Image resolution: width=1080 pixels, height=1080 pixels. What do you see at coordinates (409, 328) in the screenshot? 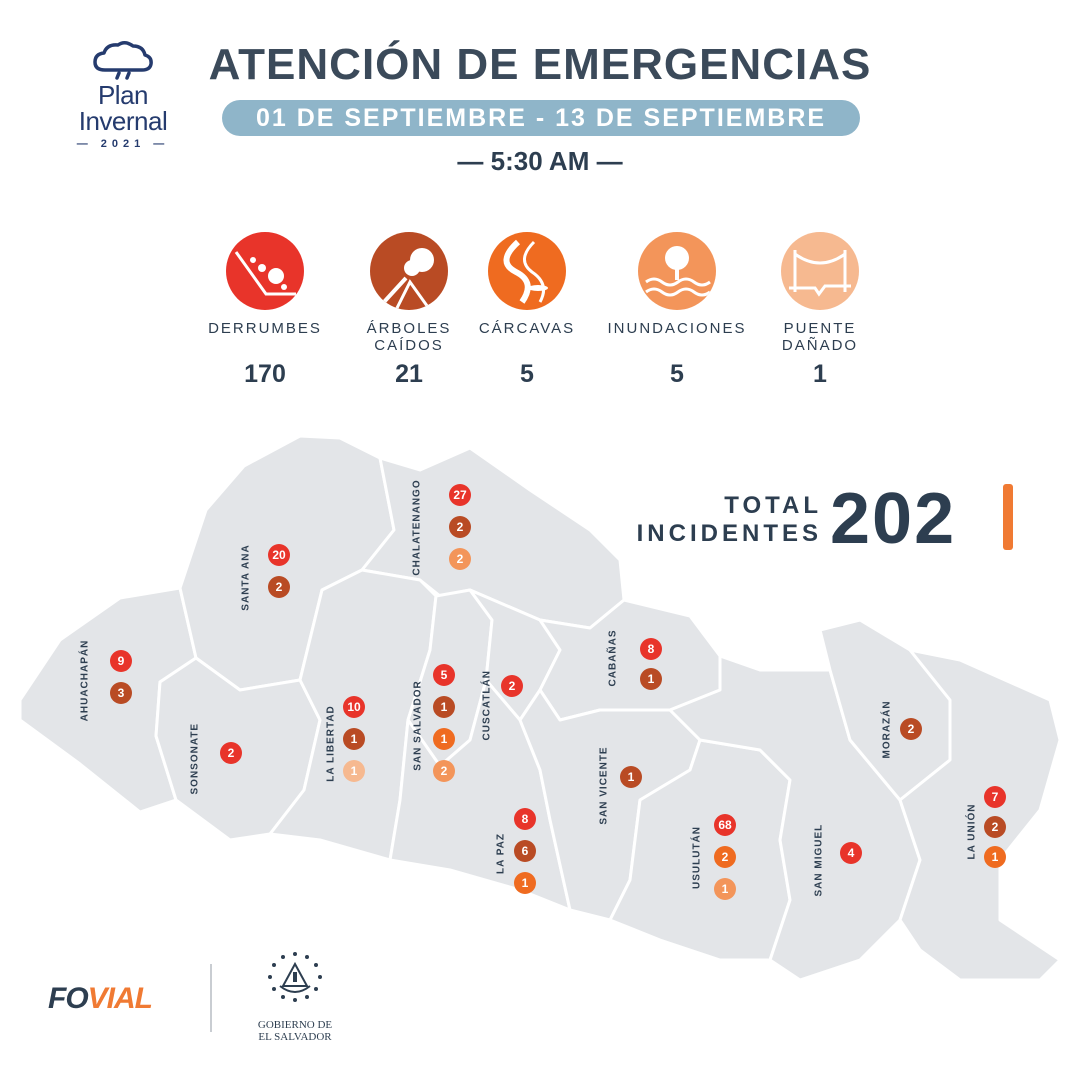
I see `category-label-line-1: ÁRBOLES` at bounding box center [409, 328].